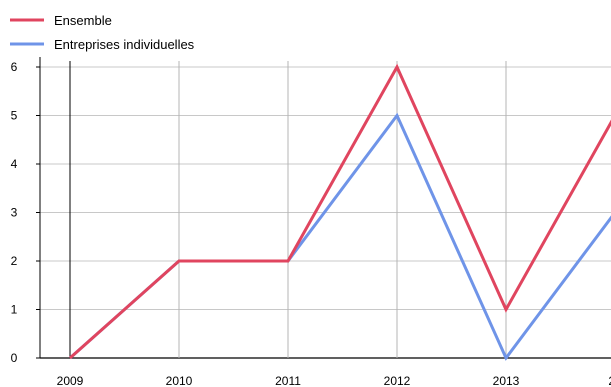 The image size is (611, 387). What do you see at coordinates (609, 380) in the screenshot?
I see `x-tick-label-2014: 20` at bounding box center [609, 380].